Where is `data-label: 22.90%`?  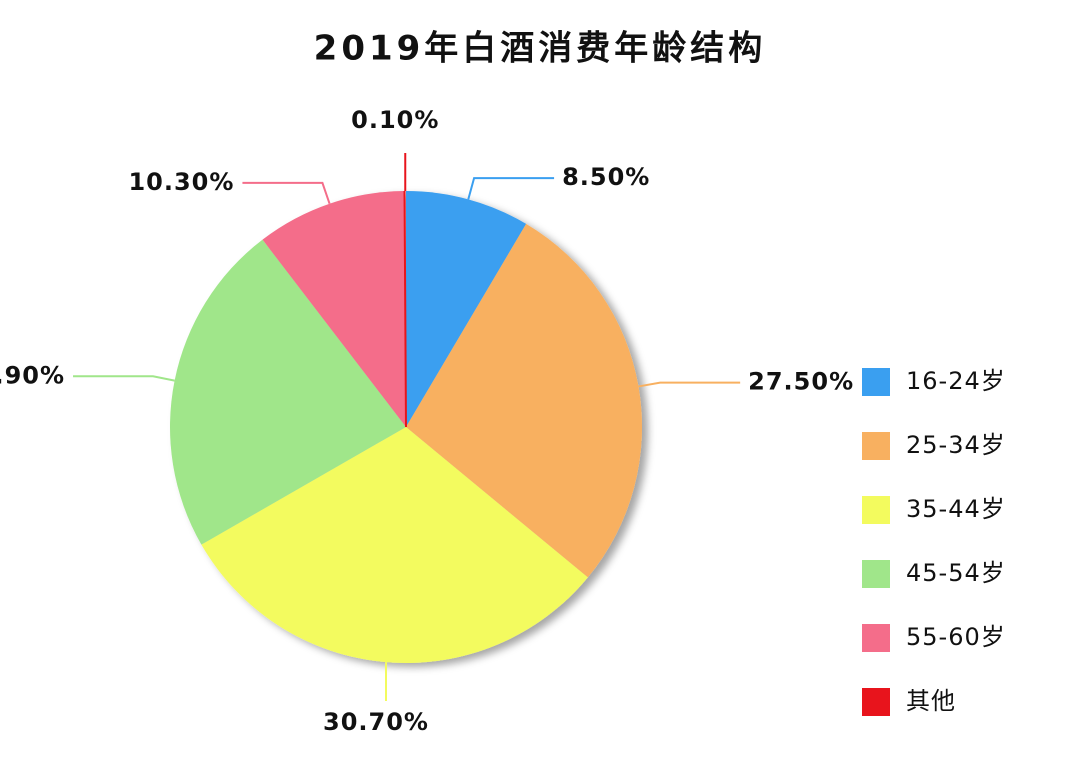
data-label: 22.90% is located at coordinates (32, 375).